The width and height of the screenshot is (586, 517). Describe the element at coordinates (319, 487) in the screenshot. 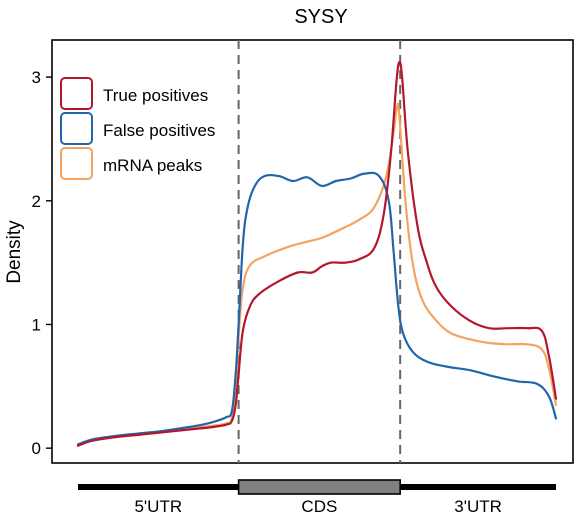

I see `cds-box` at that location.